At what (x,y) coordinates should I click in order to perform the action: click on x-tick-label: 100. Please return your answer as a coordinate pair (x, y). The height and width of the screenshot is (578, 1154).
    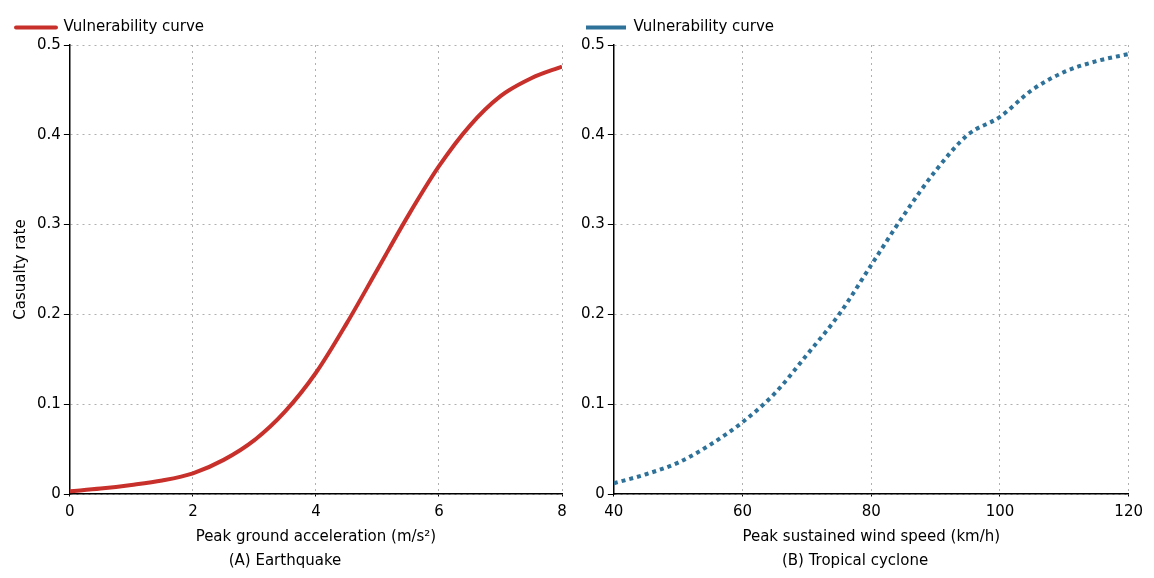
    Looking at the image, I should click on (1000, 510).